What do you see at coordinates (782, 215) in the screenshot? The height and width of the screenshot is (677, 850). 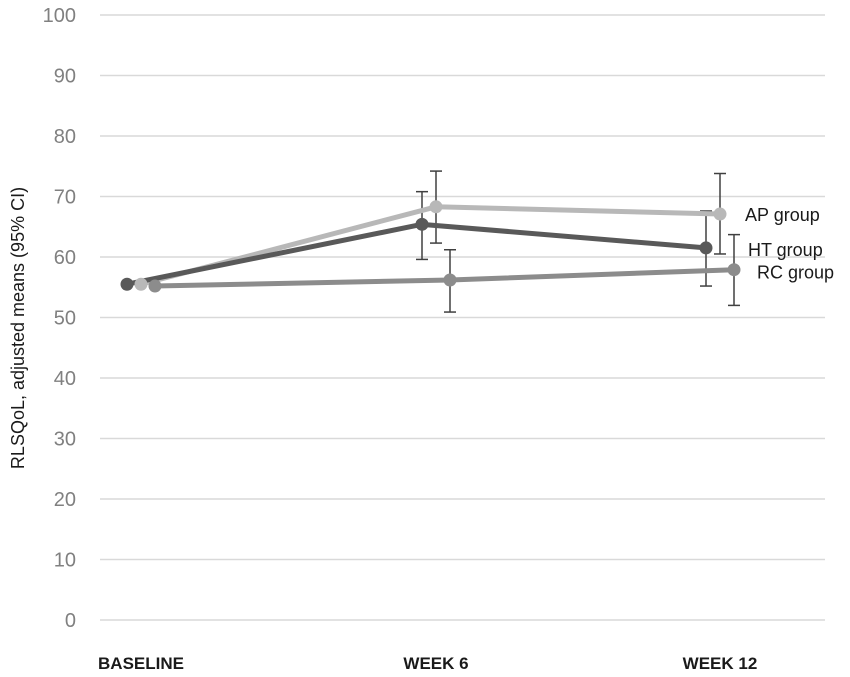 I see `series-label: AP group` at bounding box center [782, 215].